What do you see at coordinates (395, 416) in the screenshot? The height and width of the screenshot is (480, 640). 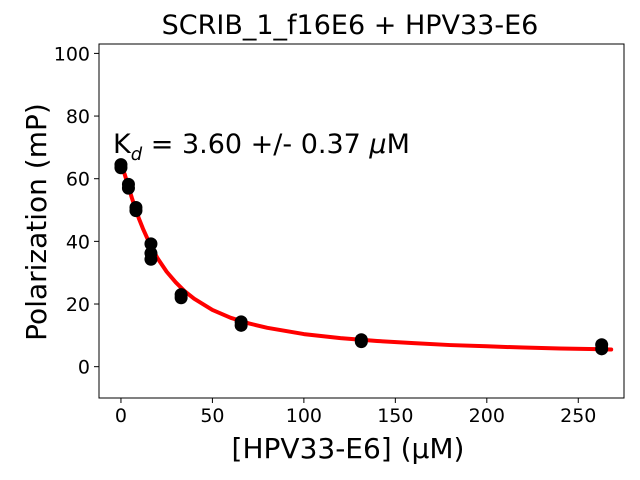 I see `x-tick-label: 150` at bounding box center [395, 416].